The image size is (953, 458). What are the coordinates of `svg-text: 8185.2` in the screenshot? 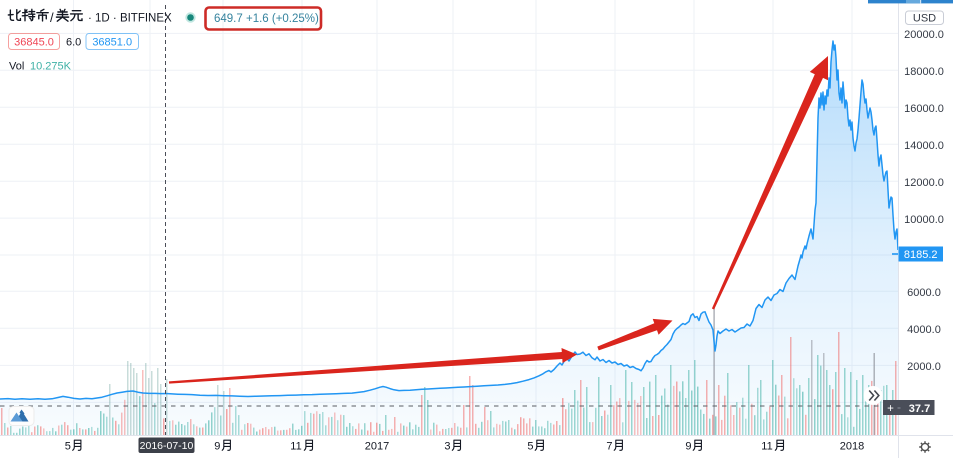 It's located at (921, 255).